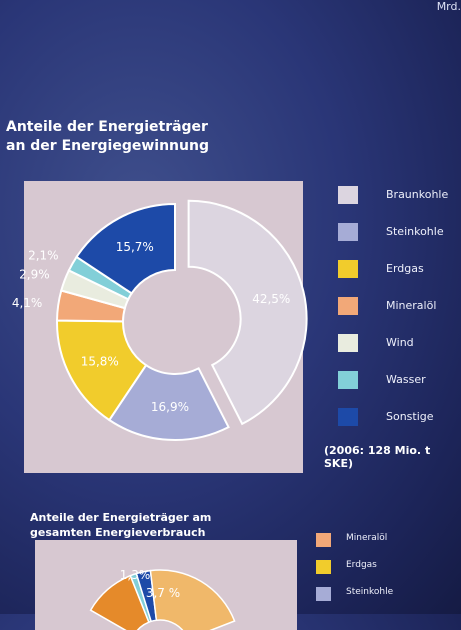 Image resolution: width=461 pixels, height=630 pixels. I want to click on chart-1-note: (2006: 128 Mio. t SKE), so click(377, 457).